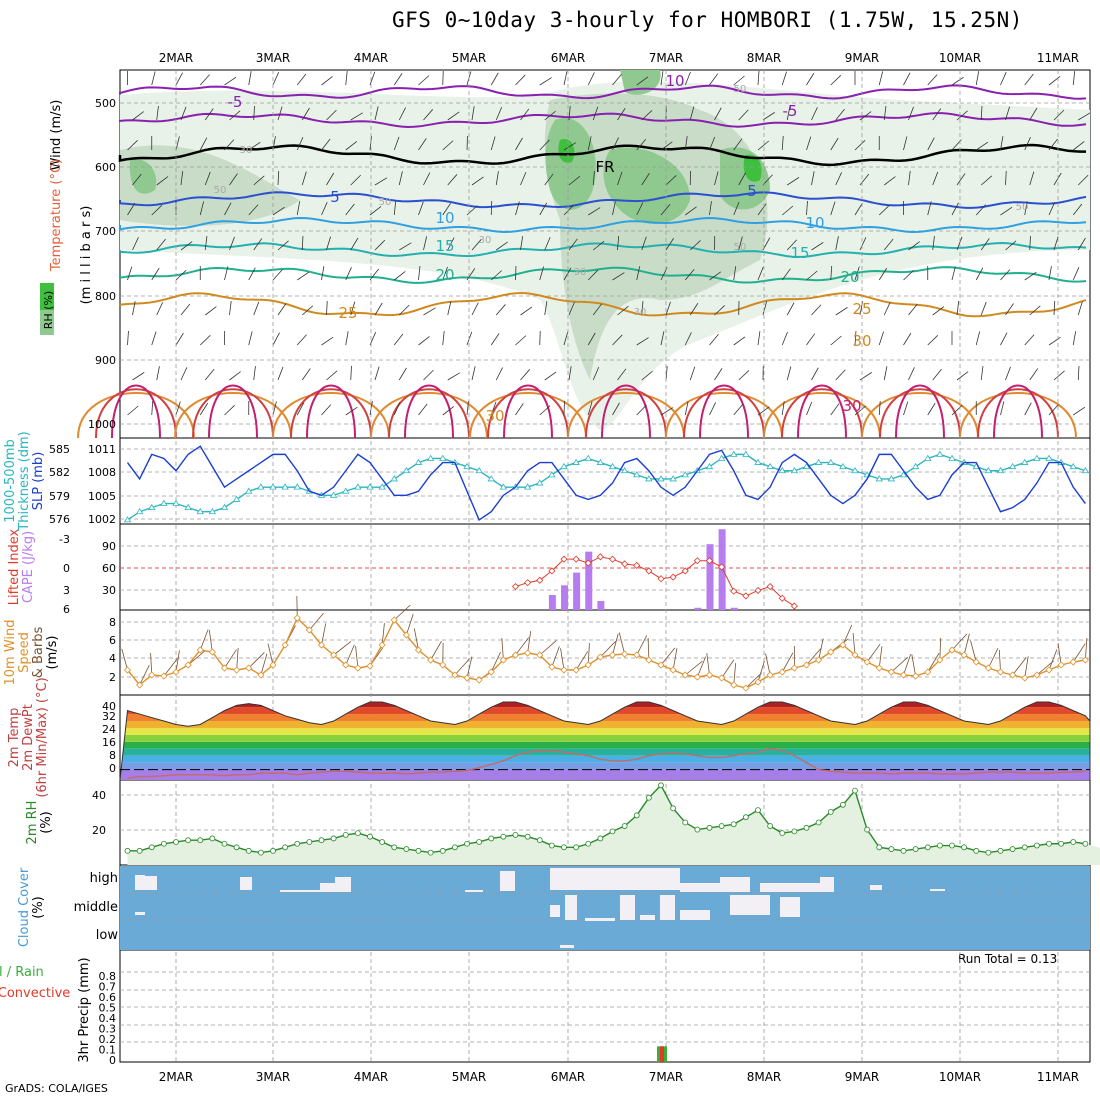  I want to click on panel-axis-label: (m/s), so click(52, 653).